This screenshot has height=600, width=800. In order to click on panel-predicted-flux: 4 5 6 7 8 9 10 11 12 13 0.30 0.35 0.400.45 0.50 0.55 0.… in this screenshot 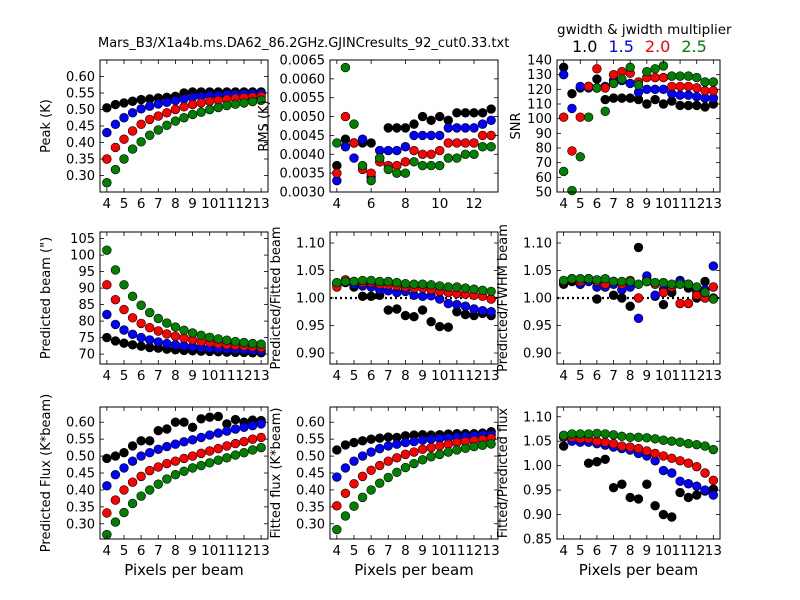, I will do `click(154, 486)`.